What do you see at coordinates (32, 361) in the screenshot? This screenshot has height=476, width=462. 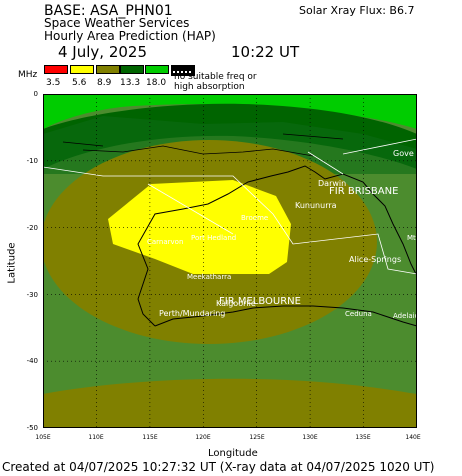 I see `lat-tick-40: -40` at bounding box center [32, 361].